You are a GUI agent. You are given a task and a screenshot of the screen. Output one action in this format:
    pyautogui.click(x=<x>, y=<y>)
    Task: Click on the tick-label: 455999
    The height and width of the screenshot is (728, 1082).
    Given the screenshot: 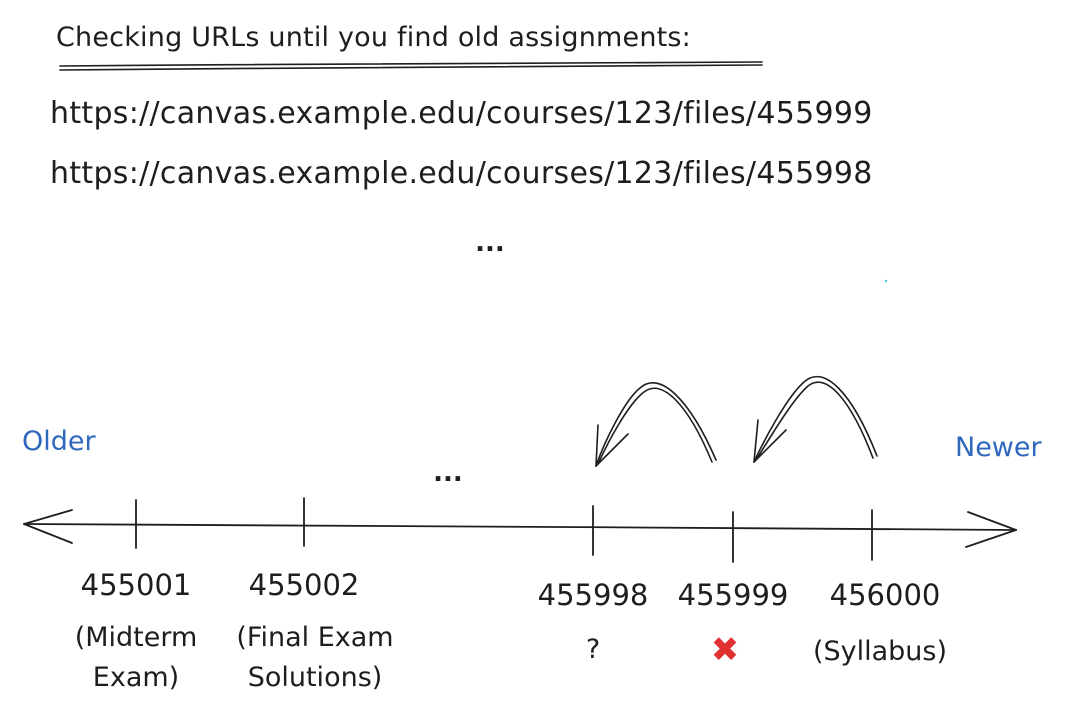 What is the action you would take?
    pyautogui.click(x=733, y=595)
    